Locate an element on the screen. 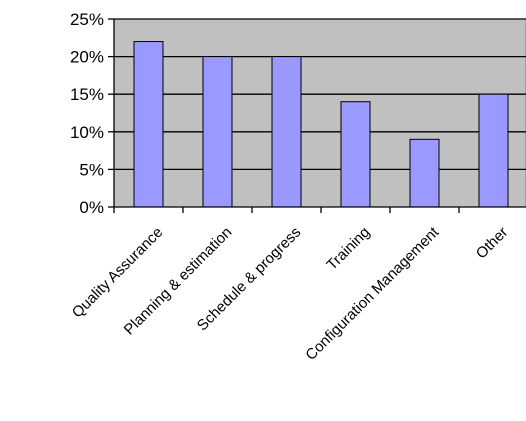  y-tick-label: 25% is located at coordinates (87, 19).